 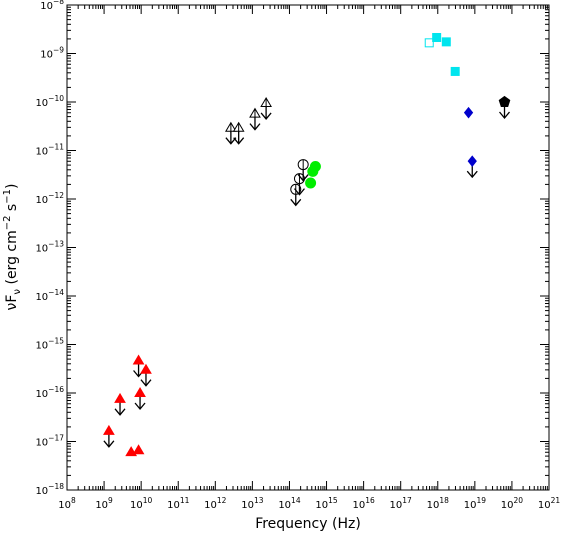 What do you see at coordinates (12, 299) in the screenshot?
I see `y-title-f: F` at bounding box center [12, 299].